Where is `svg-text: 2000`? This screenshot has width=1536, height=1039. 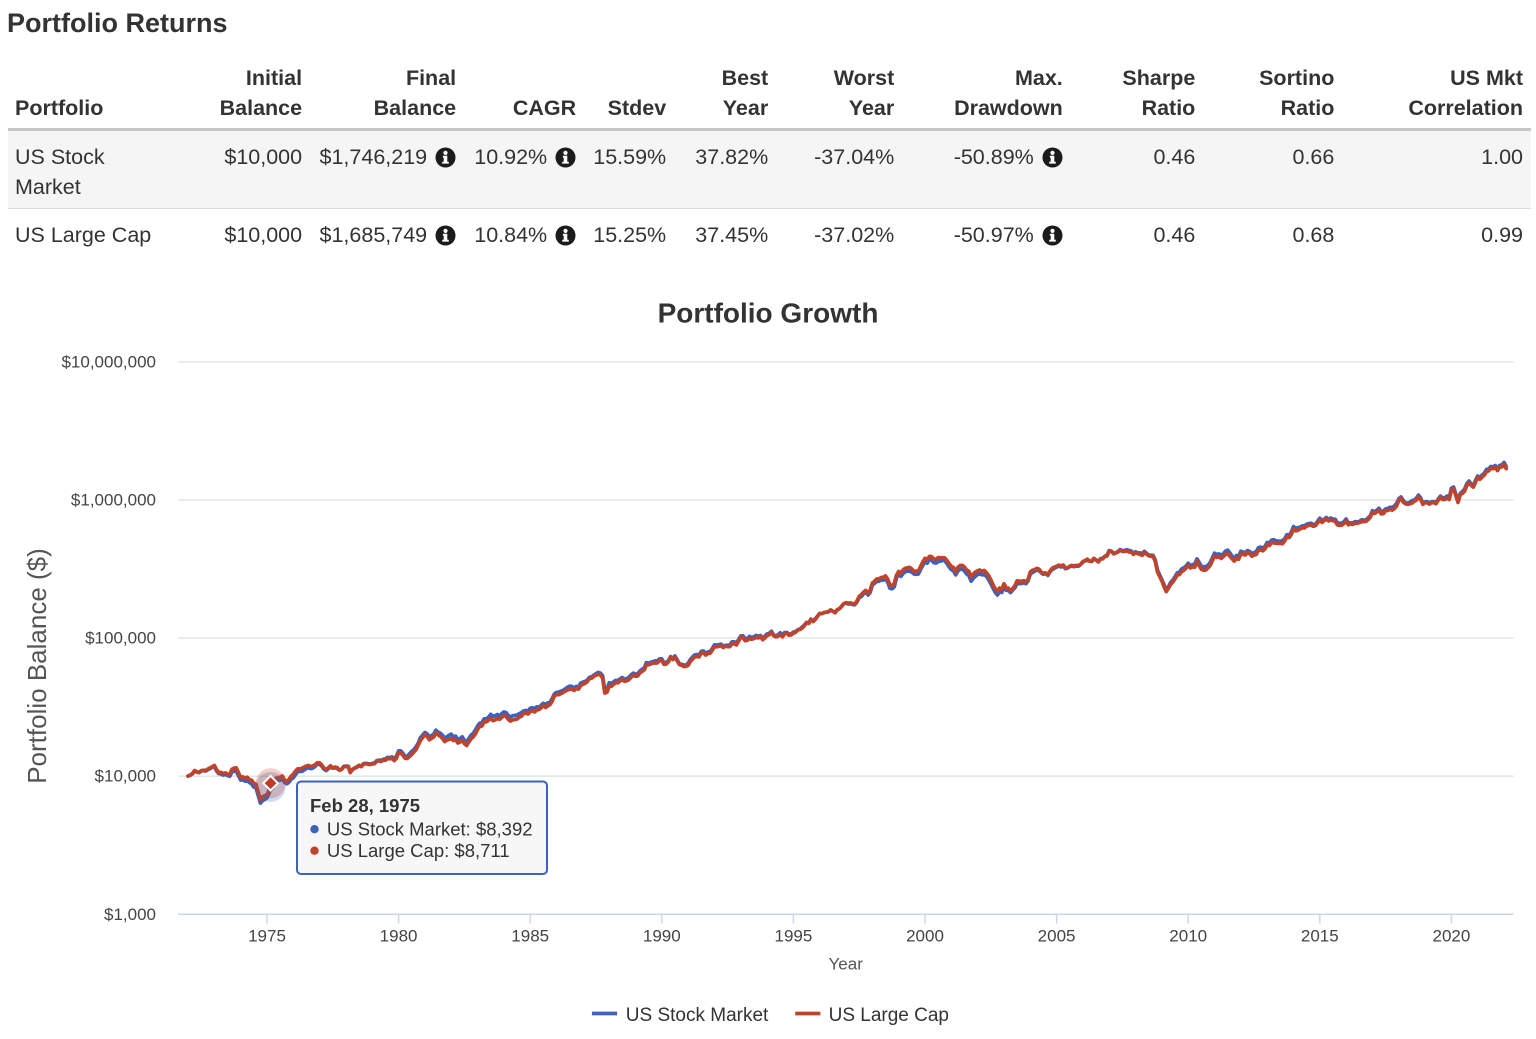
svg-text: 2000 is located at coordinates (925, 936).